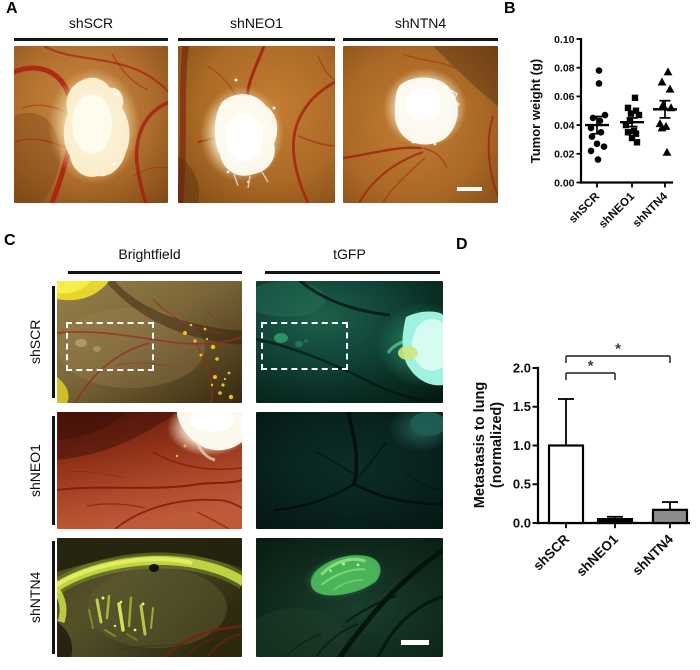  I want to click on svg-text: 0.02, so click(564, 155).